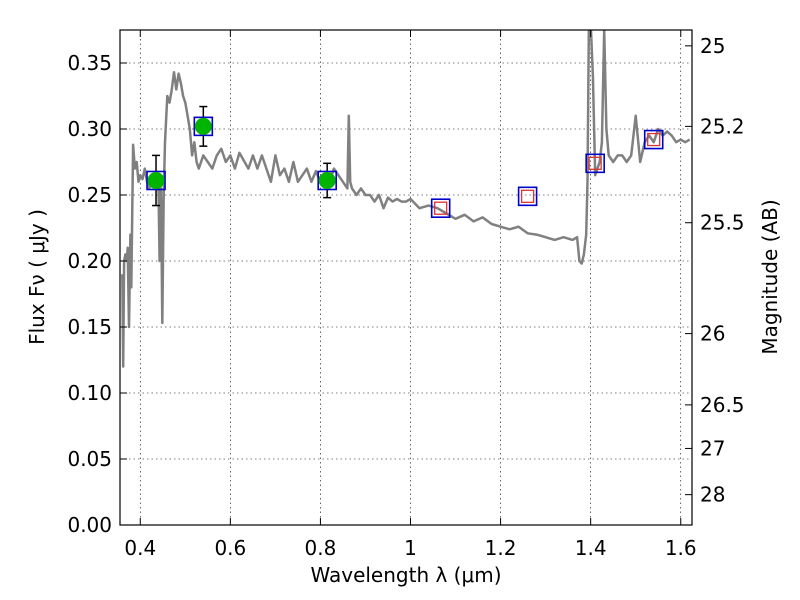 The height and width of the screenshot is (600, 800). Describe the element at coordinates (89, 327) in the screenshot. I see `y-tick-label: 0.15` at that location.